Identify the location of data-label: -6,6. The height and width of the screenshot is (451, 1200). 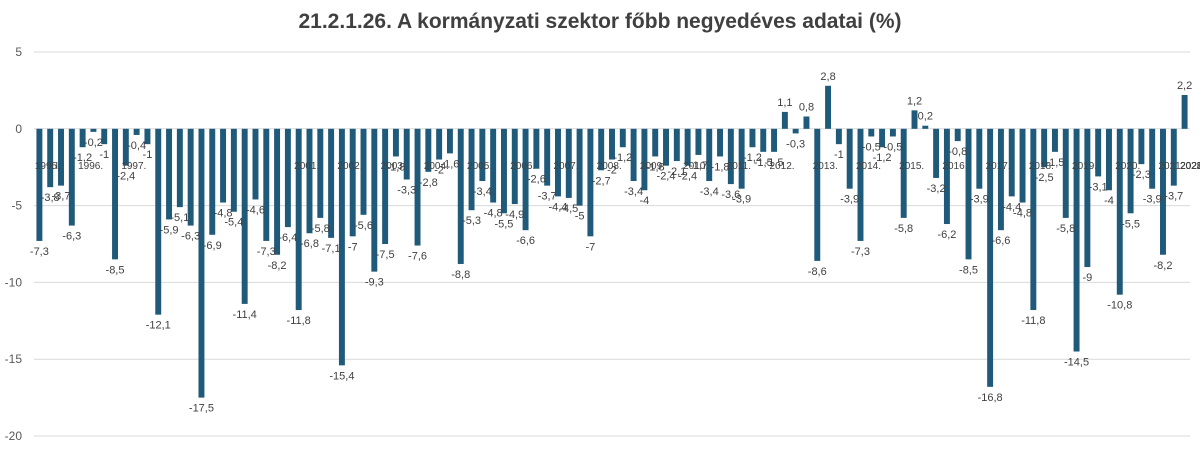
(525, 241).